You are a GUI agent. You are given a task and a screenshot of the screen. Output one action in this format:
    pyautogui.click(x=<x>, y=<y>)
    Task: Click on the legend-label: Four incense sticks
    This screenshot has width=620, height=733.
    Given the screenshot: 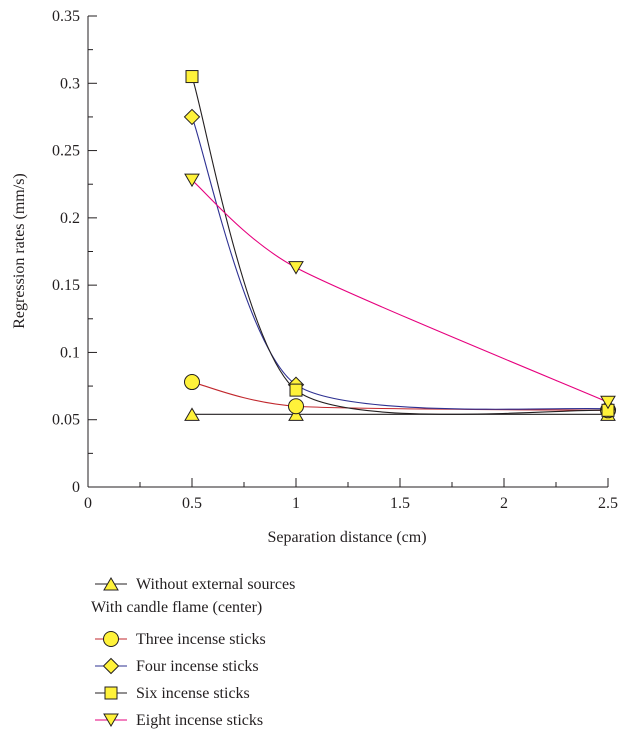 What is the action you would take?
    pyautogui.click(x=197, y=666)
    